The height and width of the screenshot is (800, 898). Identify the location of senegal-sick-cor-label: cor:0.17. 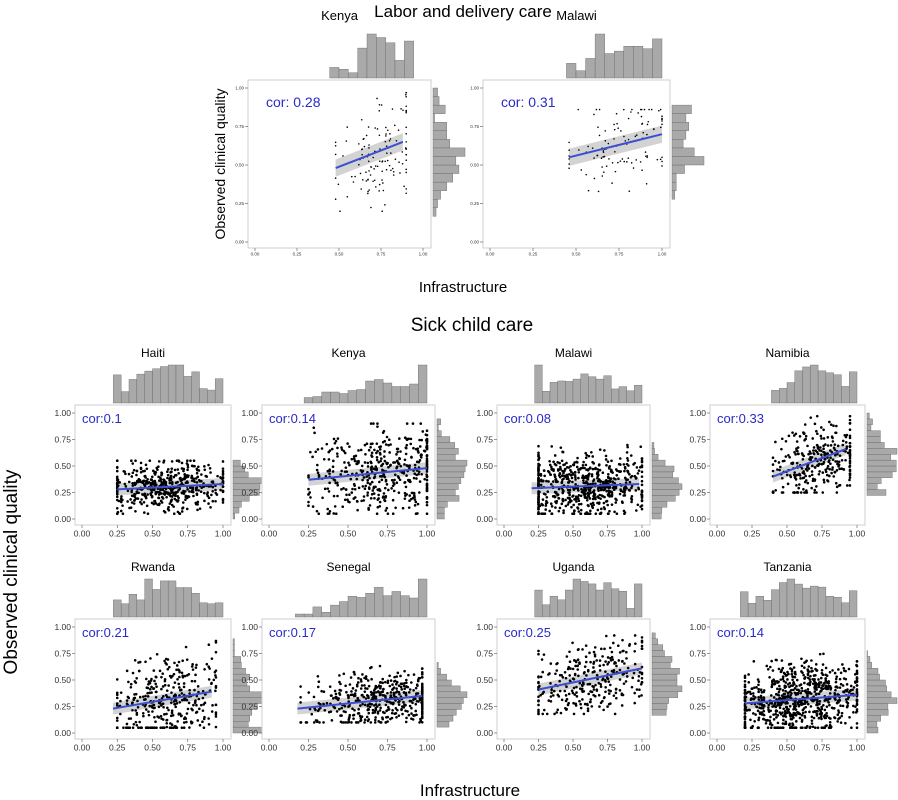
(292, 632).